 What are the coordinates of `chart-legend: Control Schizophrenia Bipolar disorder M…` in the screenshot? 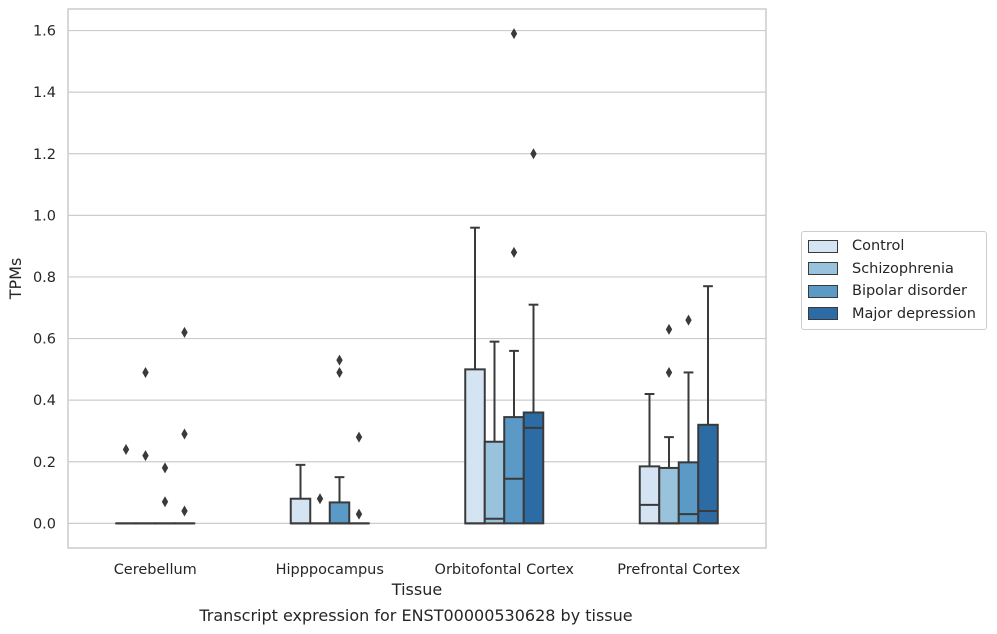 It's located at (894, 280).